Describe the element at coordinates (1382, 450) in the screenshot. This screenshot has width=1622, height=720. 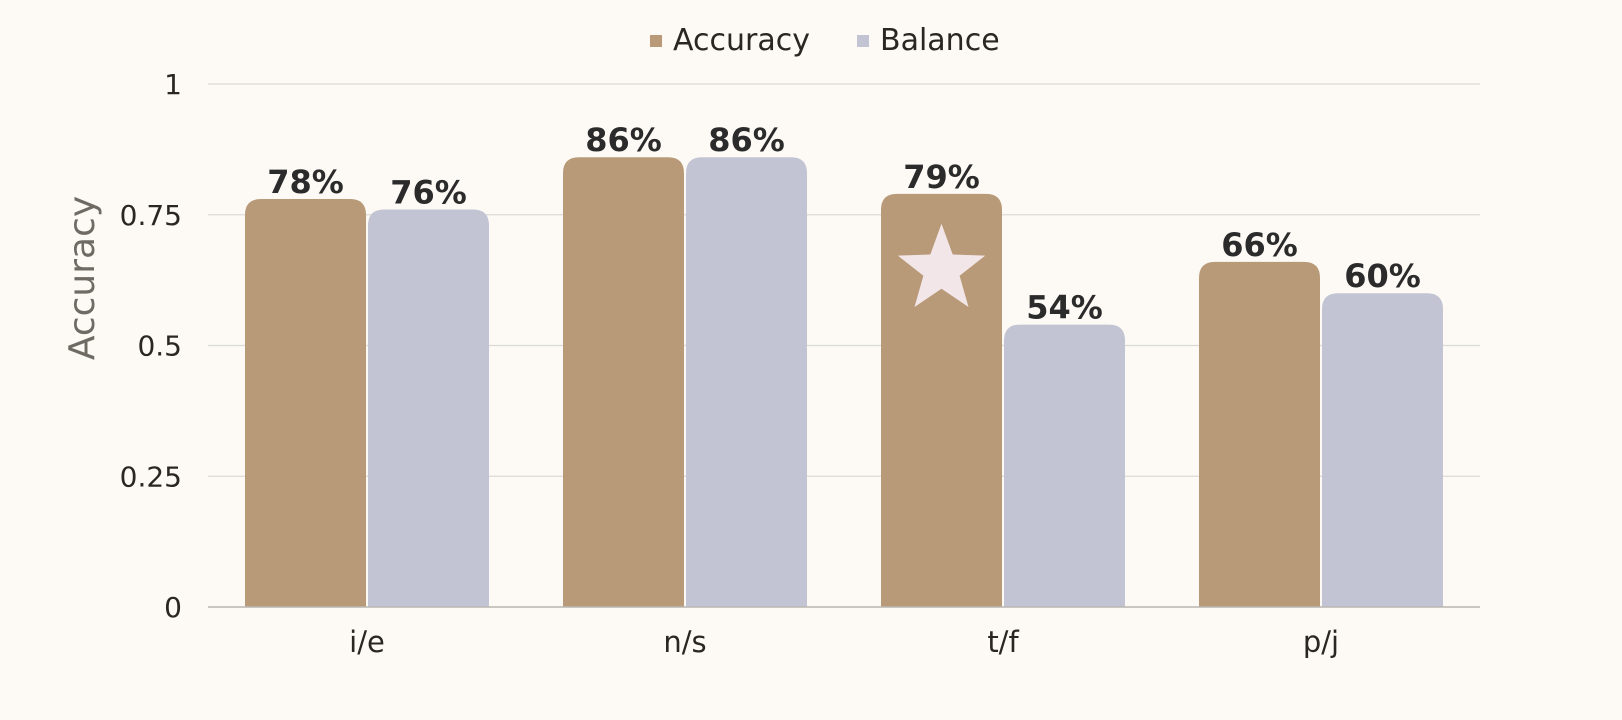
I see `bar-balance-p-j` at that location.